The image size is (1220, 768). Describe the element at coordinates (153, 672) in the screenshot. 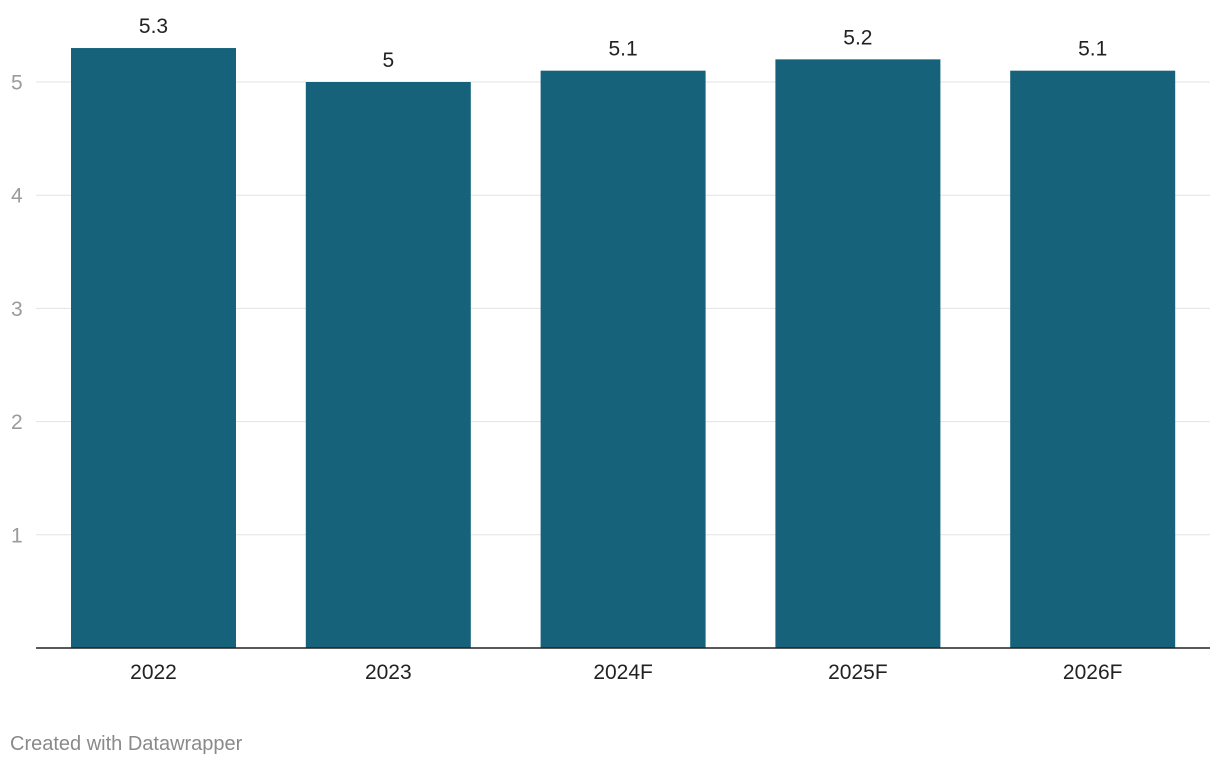

I see `x-tick-label: 2022` at that location.